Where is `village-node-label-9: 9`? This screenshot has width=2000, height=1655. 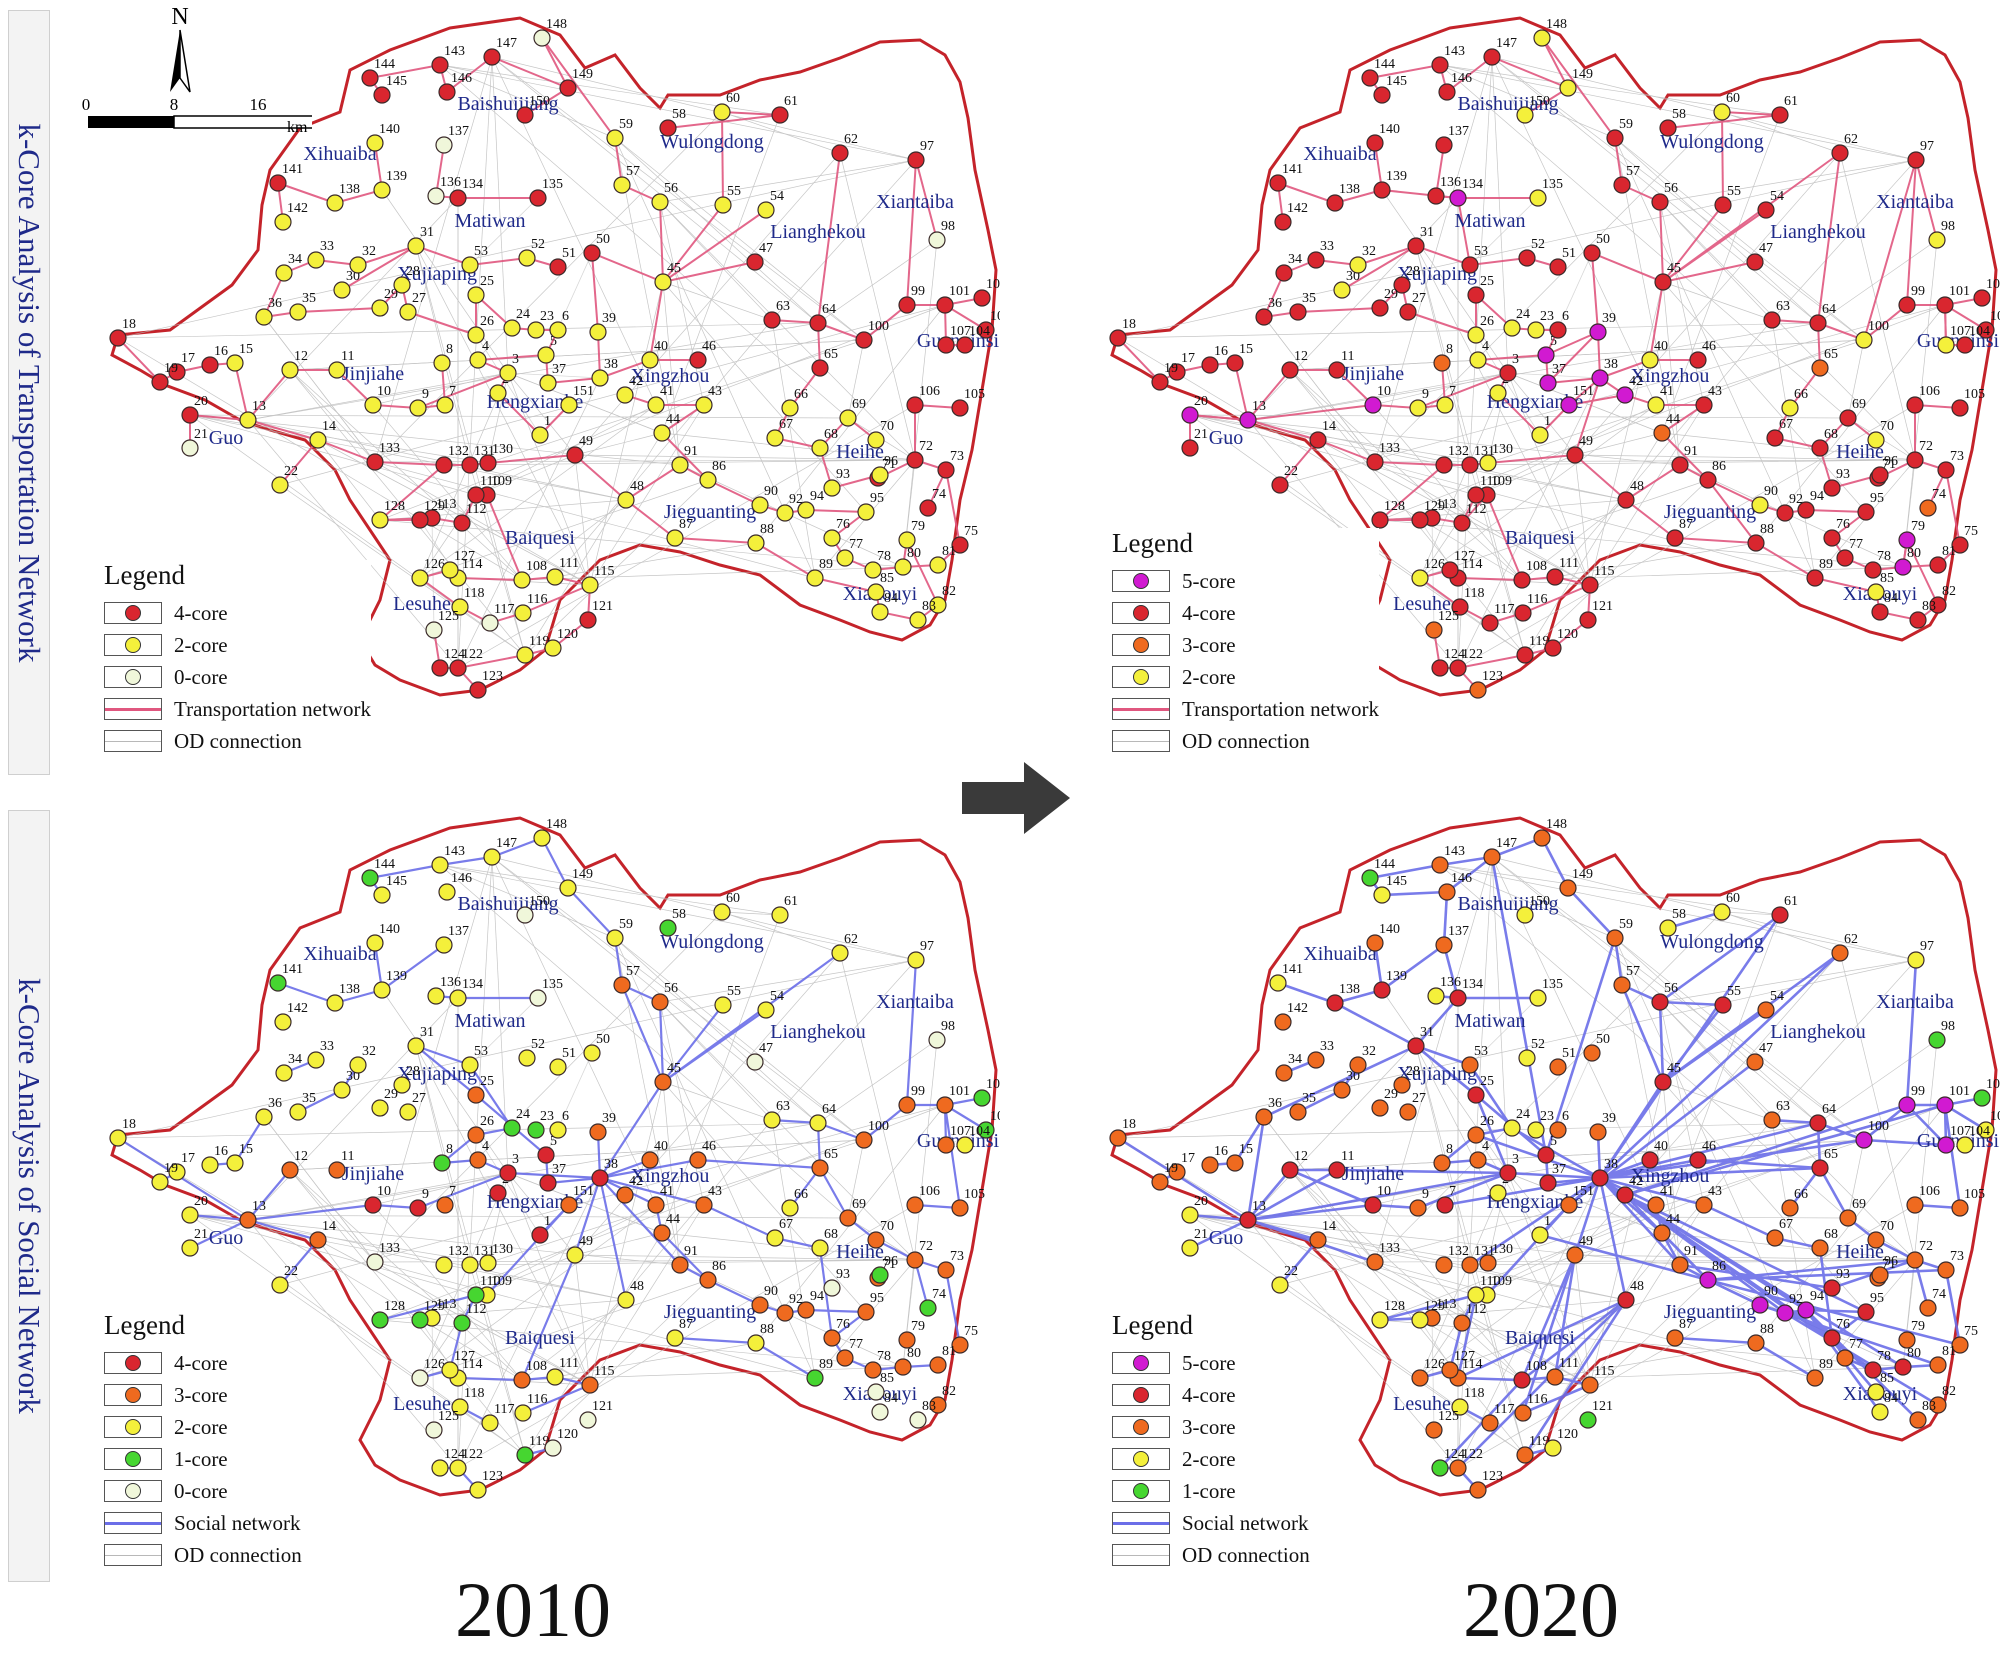 village-node-label-9: 9 is located at coordinates (425, 1194).